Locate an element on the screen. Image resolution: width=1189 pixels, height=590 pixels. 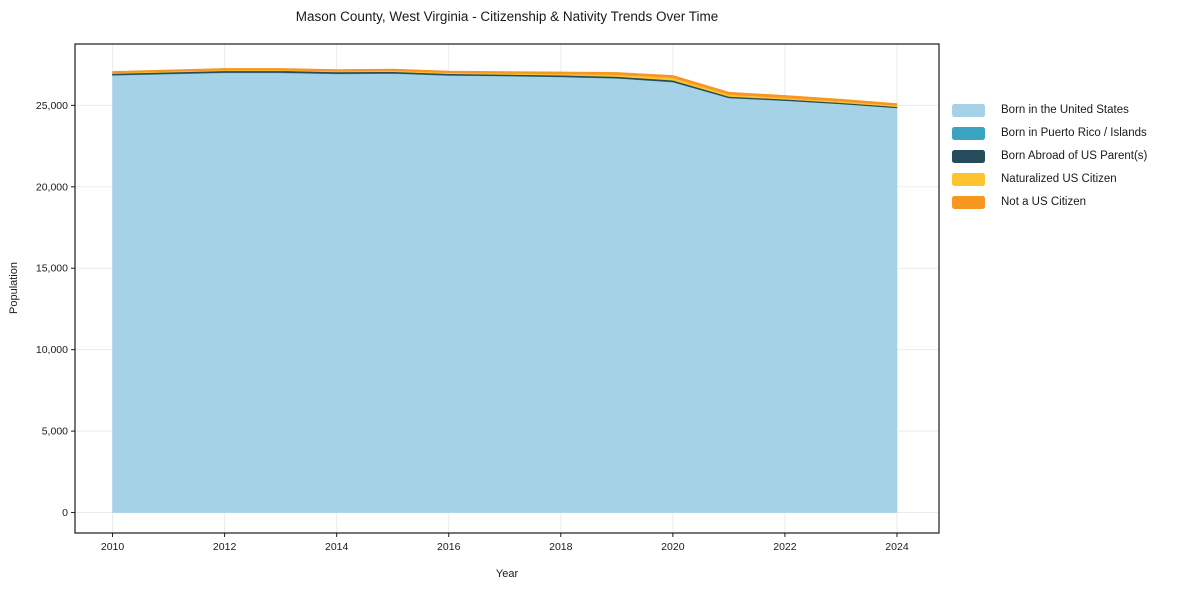
y-tick-label: 0 is located at coordinates (65, 513).